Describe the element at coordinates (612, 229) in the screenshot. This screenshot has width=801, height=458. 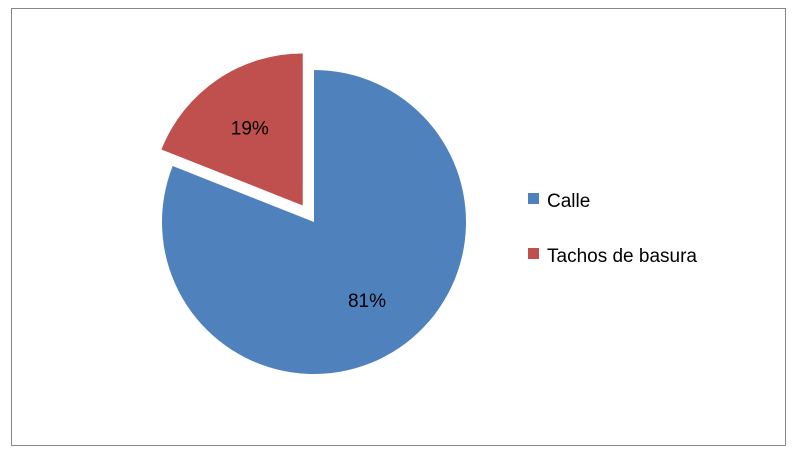
I see `legend: Calle Tachos de basura` at that location.